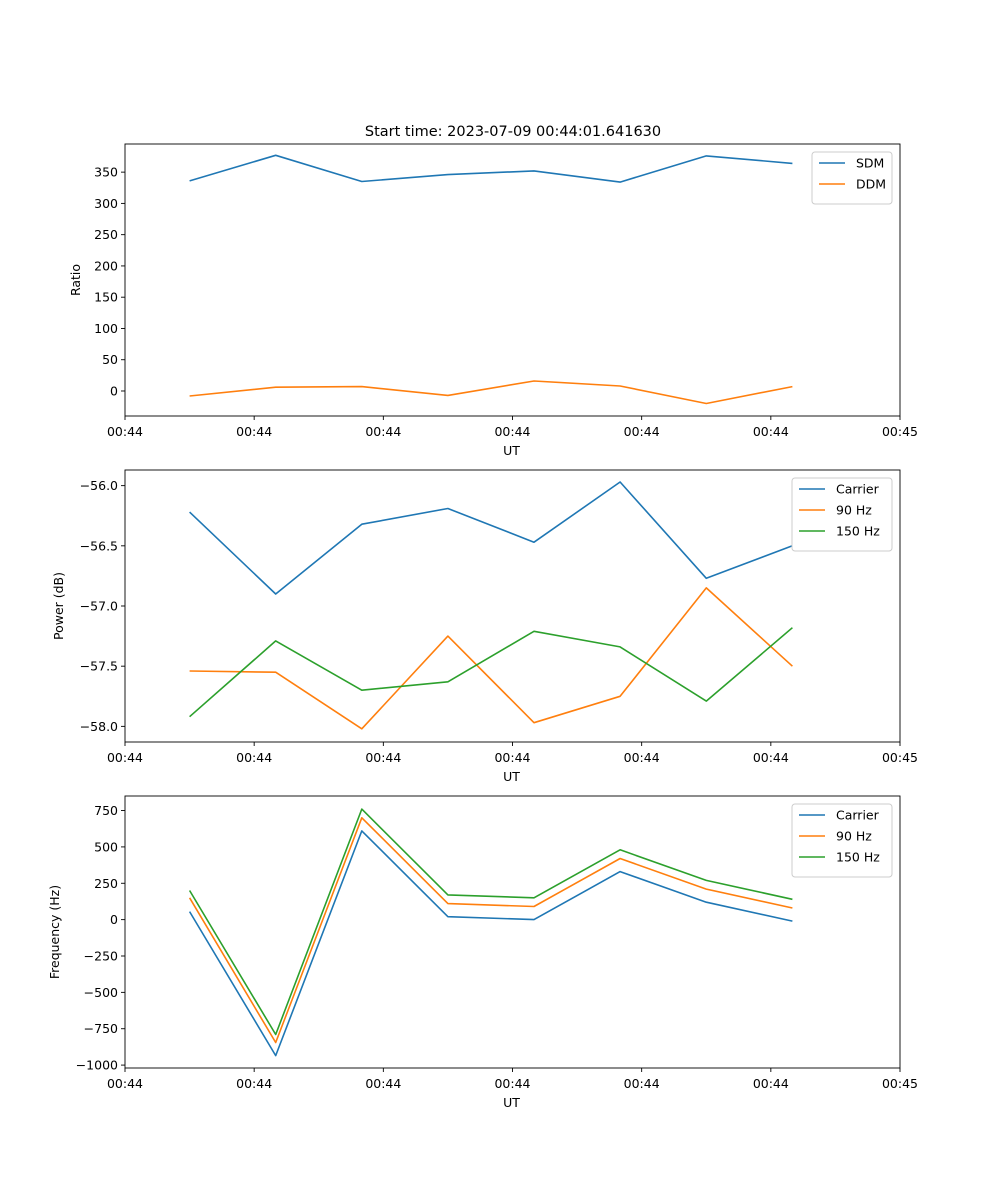  Describe the element at coordinates (858, 857) in the screenshot. I see `frequency-legend-label-150-hz: 150 Hz` at that location.